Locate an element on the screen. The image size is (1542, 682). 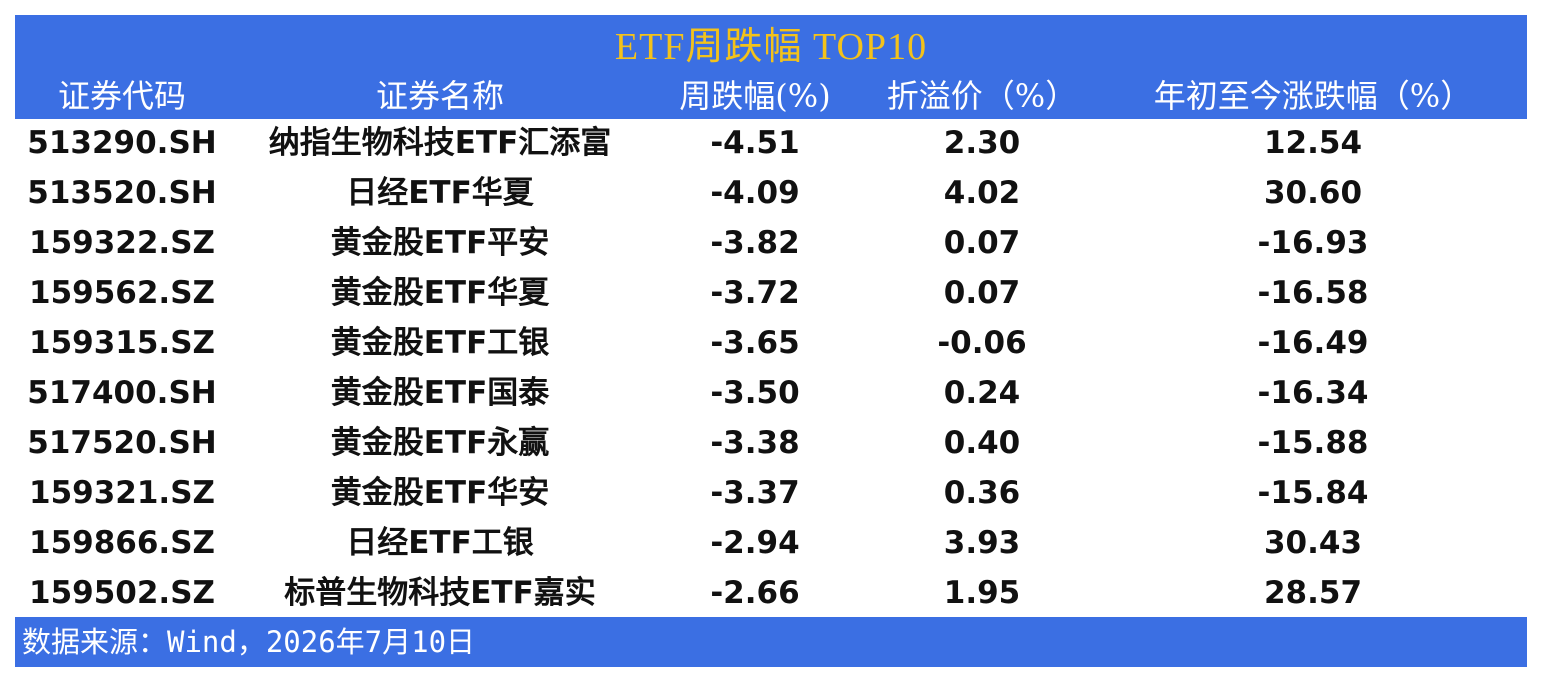
table-title: ETF周跌幅 TOP10 is located at coordinates (771, 47).